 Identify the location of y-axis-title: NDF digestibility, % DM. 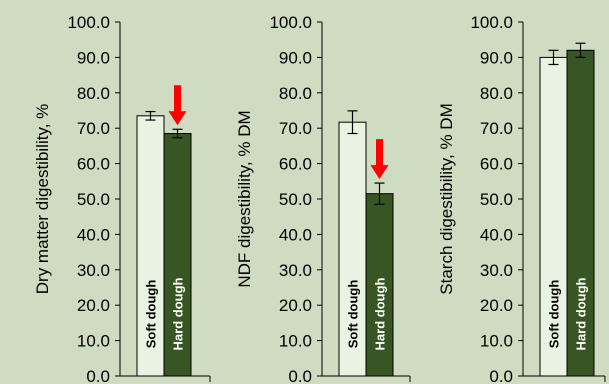
(244, 198).